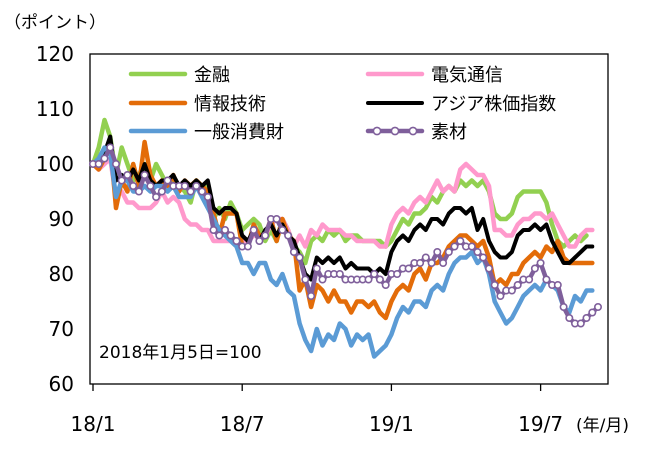 This screenshot has height=463, width=653. Describe the element at coordinates (540, 424) in the screenshot. I see `x-tick-label: 19/7` at that location.